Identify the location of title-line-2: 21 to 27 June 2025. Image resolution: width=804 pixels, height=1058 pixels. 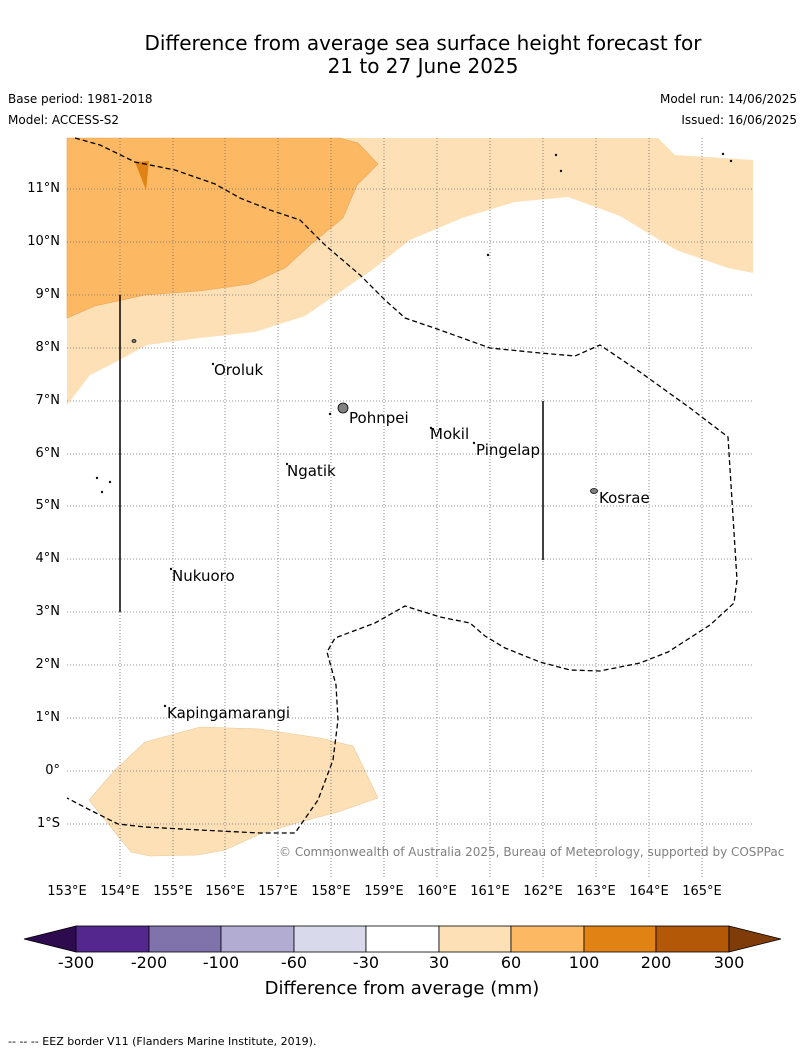
(423, 66).